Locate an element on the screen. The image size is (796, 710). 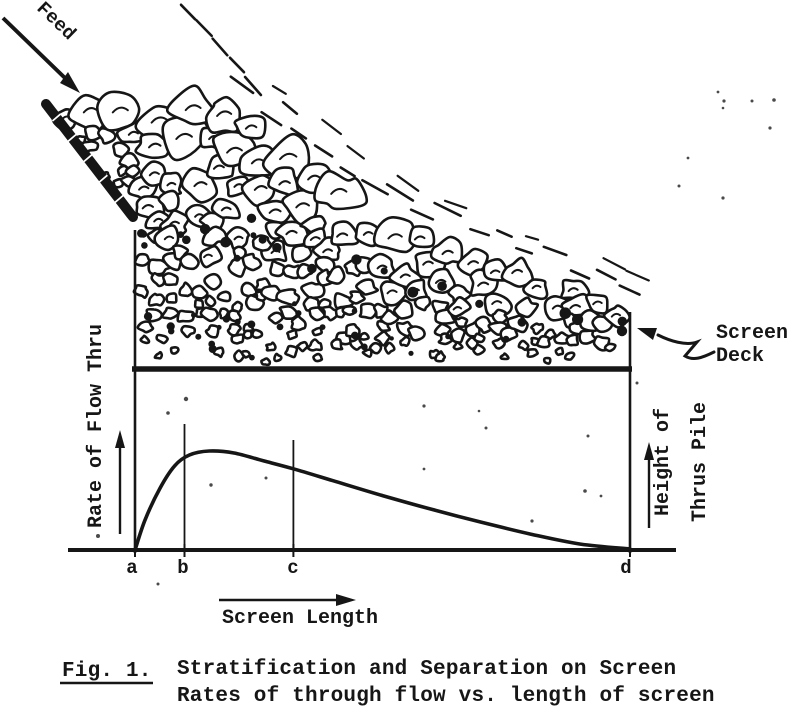
feed-arrow is located at coordinates (40, 54).